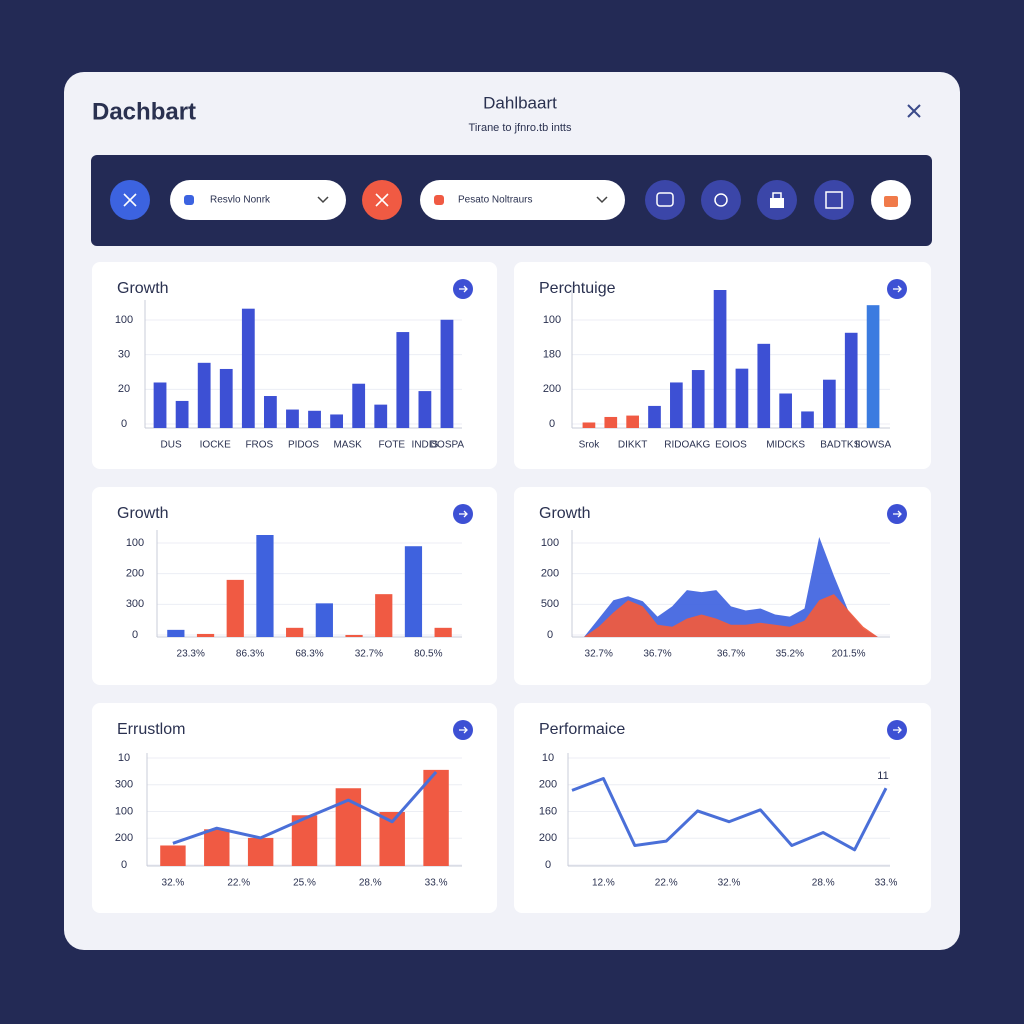 The image size is (1024, 1024). What do you see at coordinates (135, 604) in the screenshot?
I see `y-tick-label: 300` at bounding box center [135, 604].